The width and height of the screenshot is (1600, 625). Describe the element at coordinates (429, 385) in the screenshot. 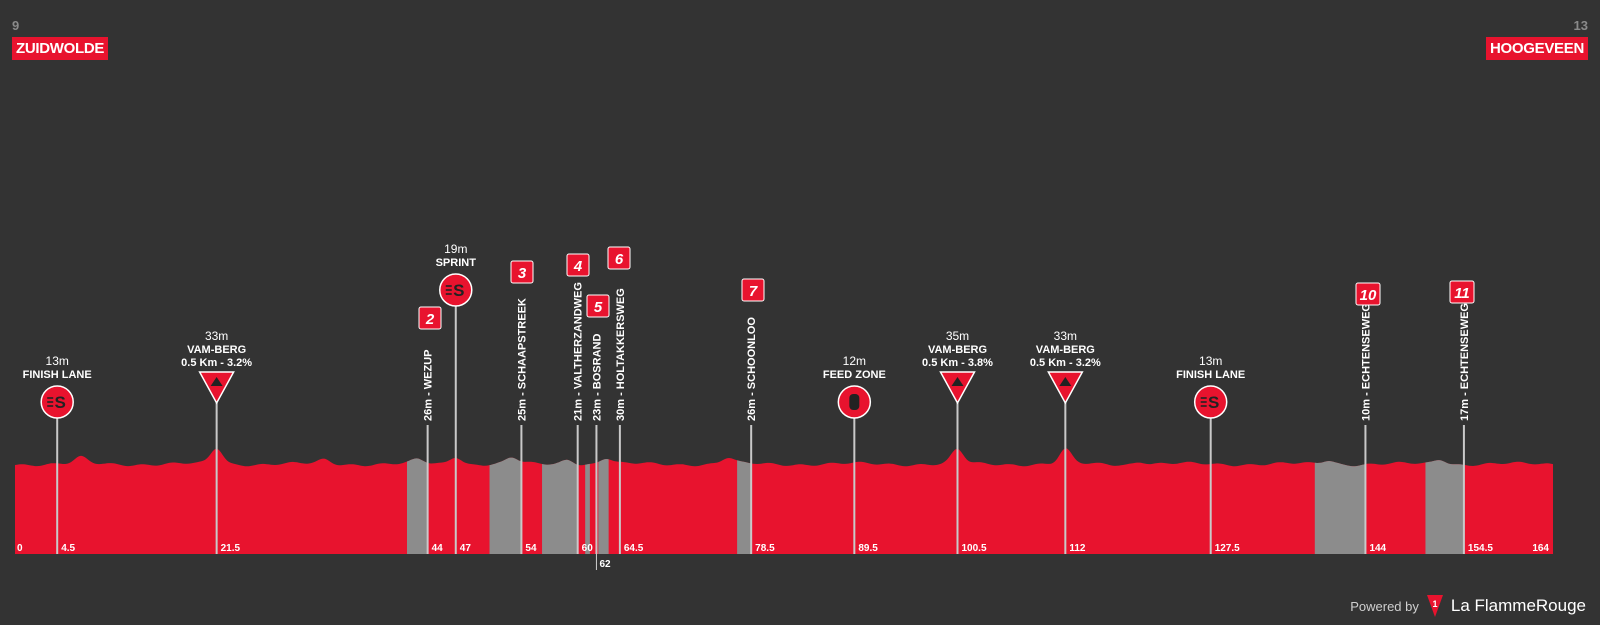

I see `sector-label: 26m - WEZUP` at that location.